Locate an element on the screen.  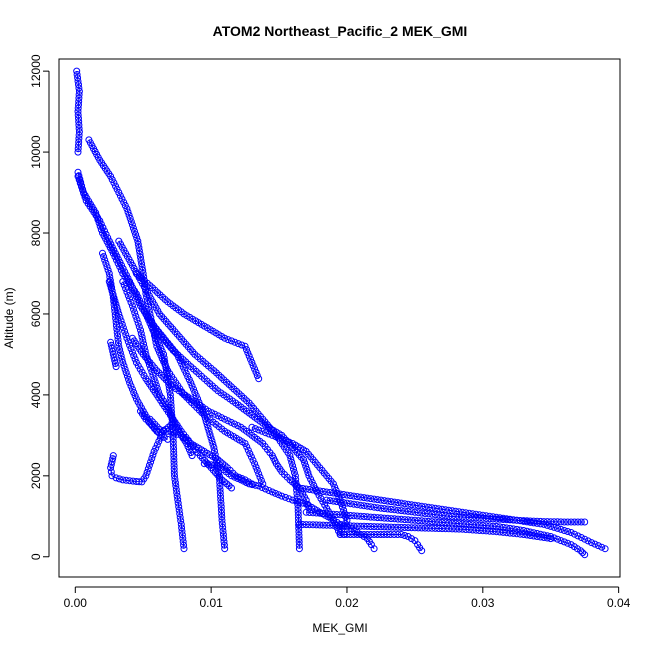
x-tick-label: 0.01 is located at coordinates (211, 603).